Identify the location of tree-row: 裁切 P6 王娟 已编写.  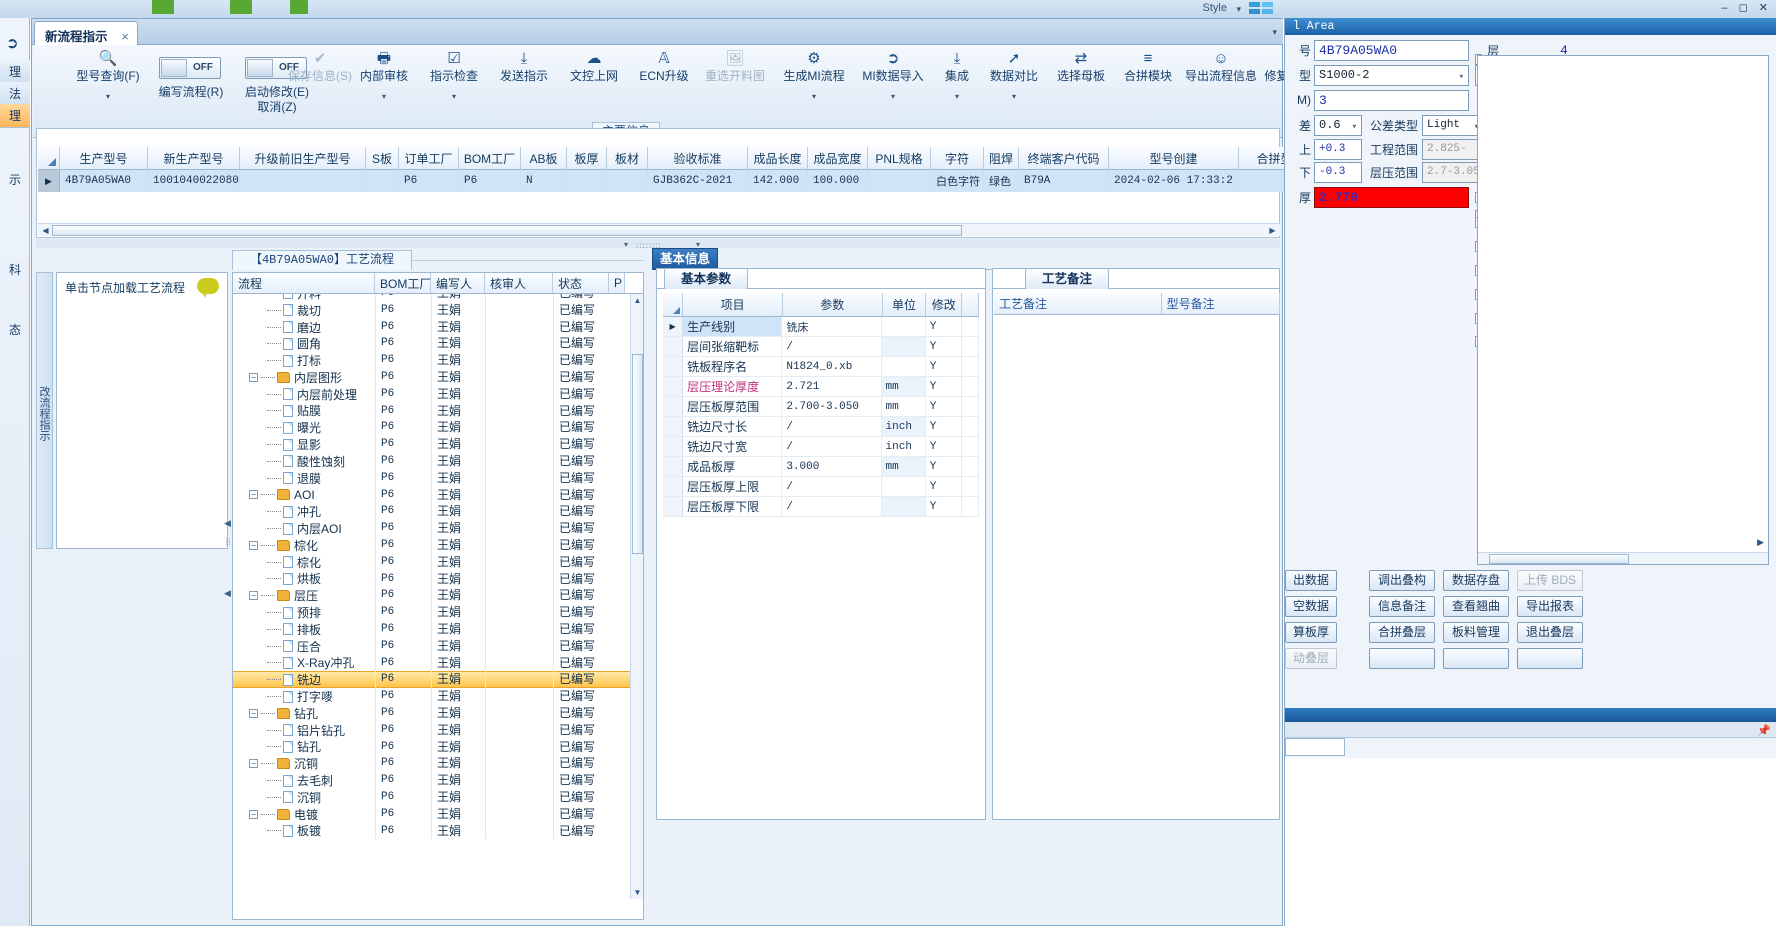
(438, 310).